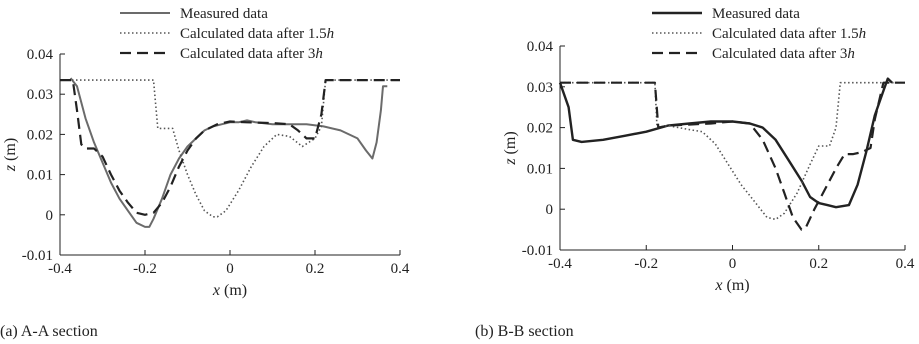 This screenshot has width=919, height=344. What do you see at coordinates (524, 331) in the screenshot?
I see `panel-caption: (b) B-B section` at bounding box center [524, 331].